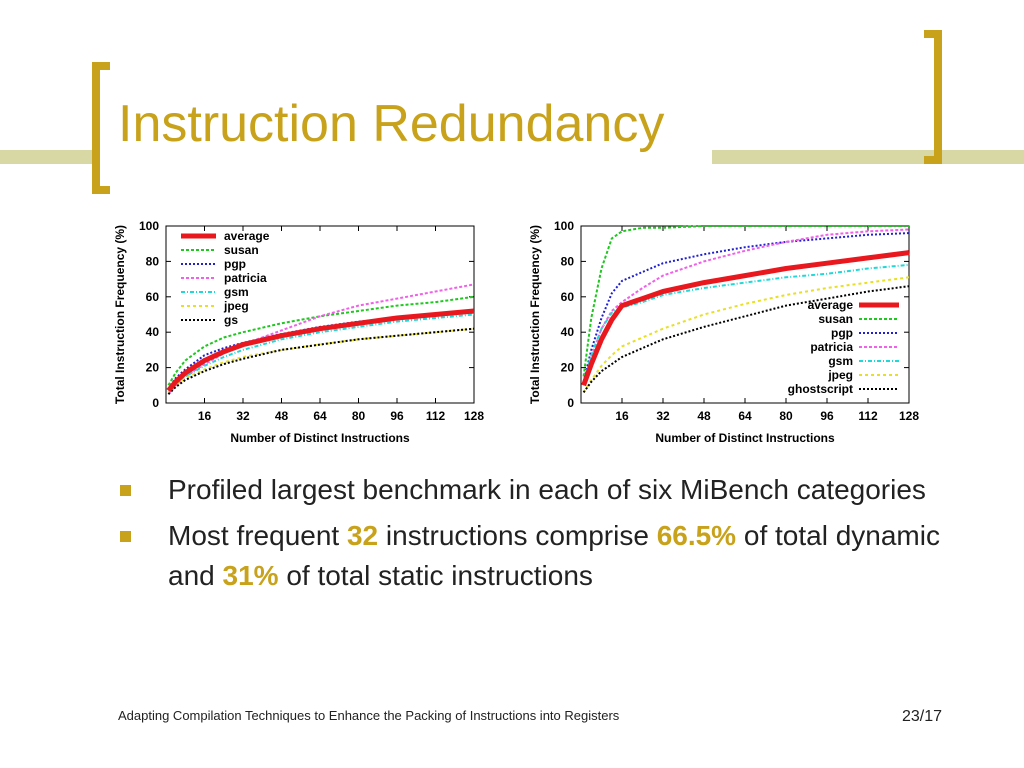 This screenshot has width=1024, height=768. What do you see at coordinates (48, 157) in the screenshot?
I see `title-rule-left` at bounding box center [48, 157].